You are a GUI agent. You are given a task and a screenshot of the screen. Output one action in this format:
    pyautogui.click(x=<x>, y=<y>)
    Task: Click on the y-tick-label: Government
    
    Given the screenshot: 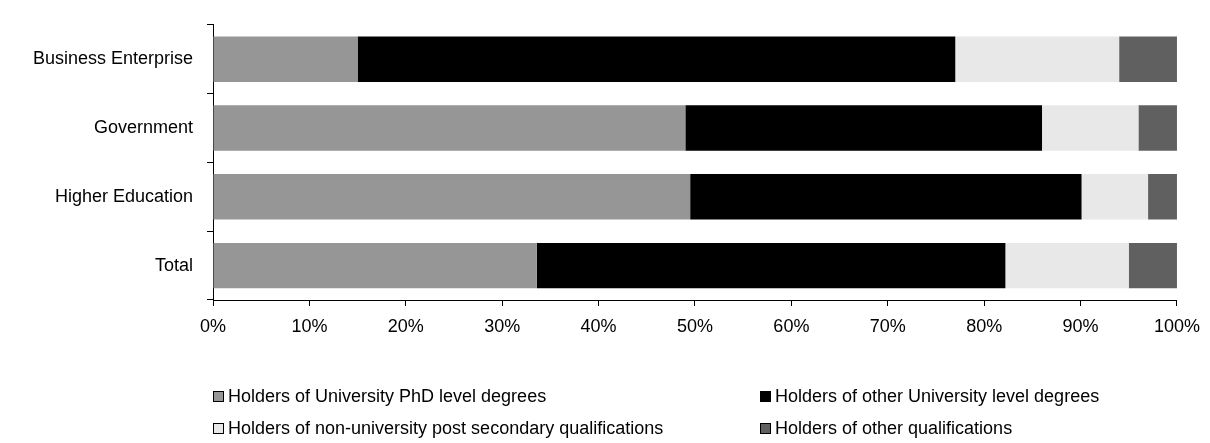 What is the action you would take?
    pyautogui.click(x=143, y=126)
    